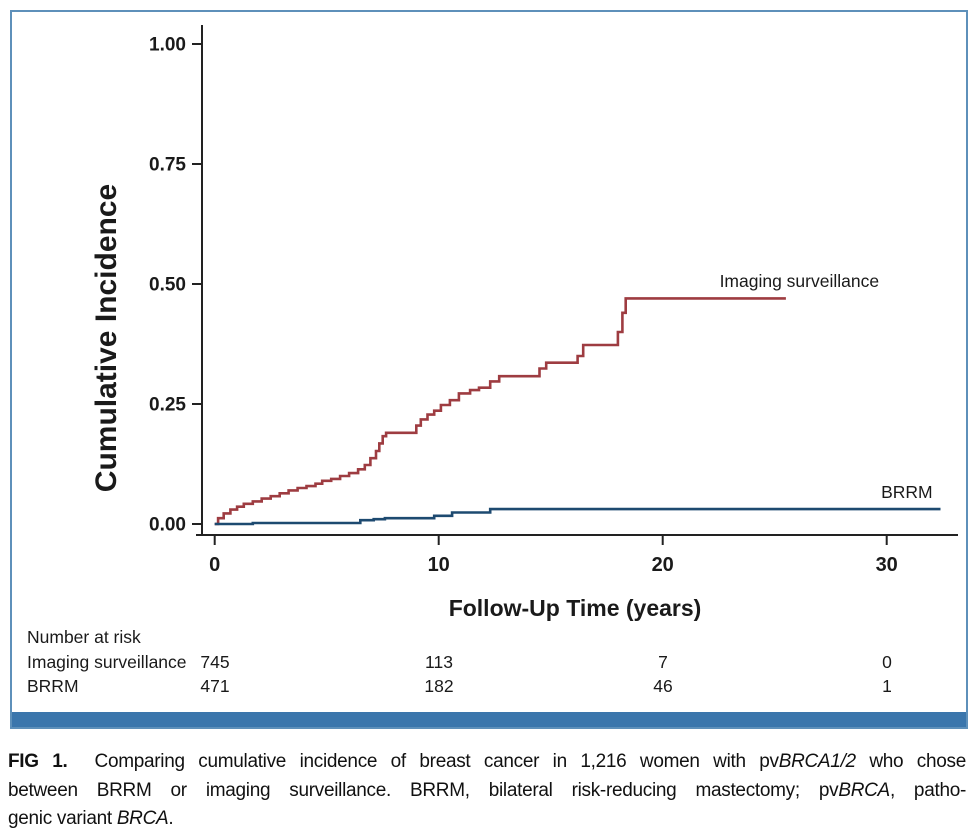 The image size is (978, 838). Describe the element at coordinates (214, 565) in the screenshot. I see `x-tick-label: 0` at that location.